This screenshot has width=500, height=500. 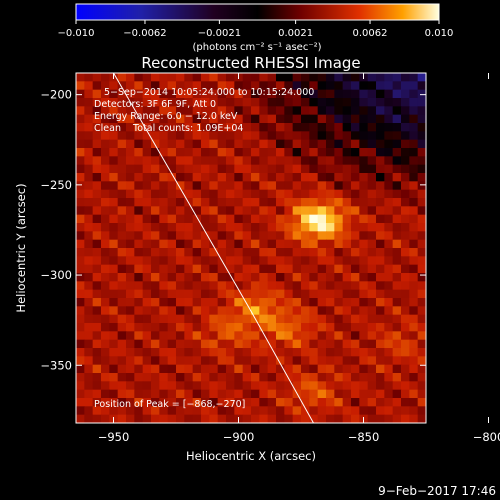 What do you see at coordinates (255, 29) in the screenshot?
I see `colorbar-ticks: −0.010 −0.0062 −0.0021 0.0021 0.0062 0.010` at bounding box center [255, 29].